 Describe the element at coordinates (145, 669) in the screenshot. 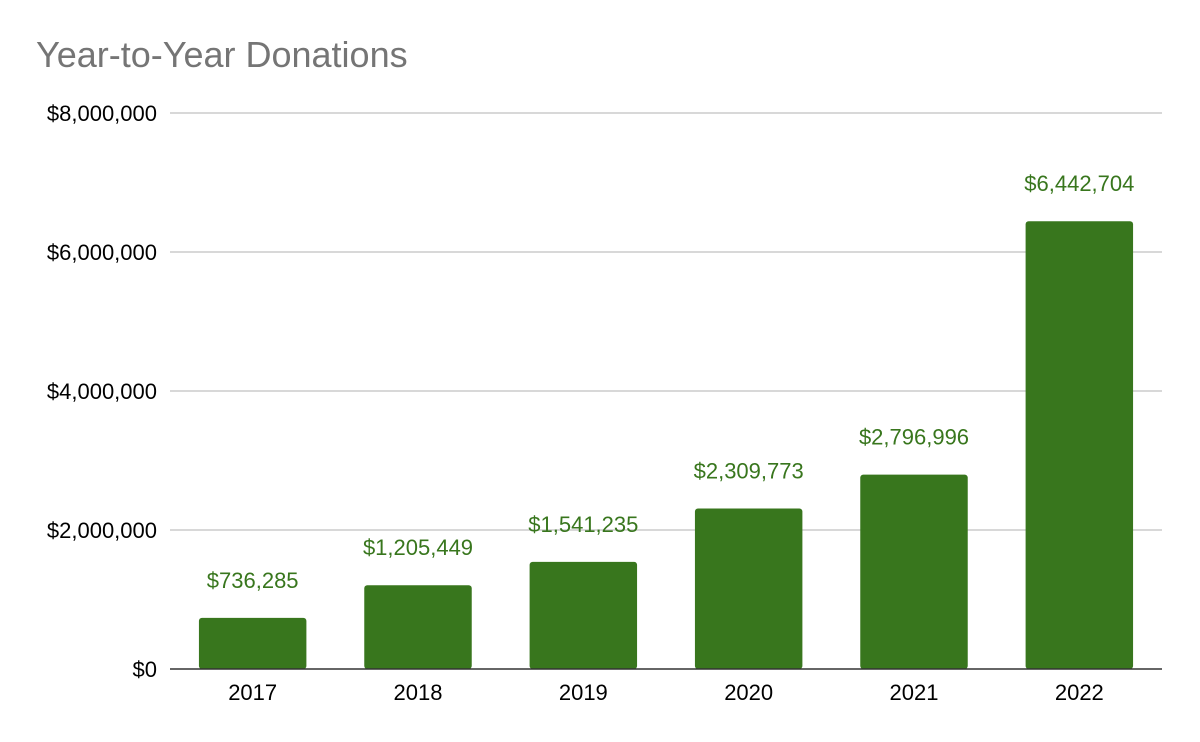

I see `y-tick-label: $0` at that location.